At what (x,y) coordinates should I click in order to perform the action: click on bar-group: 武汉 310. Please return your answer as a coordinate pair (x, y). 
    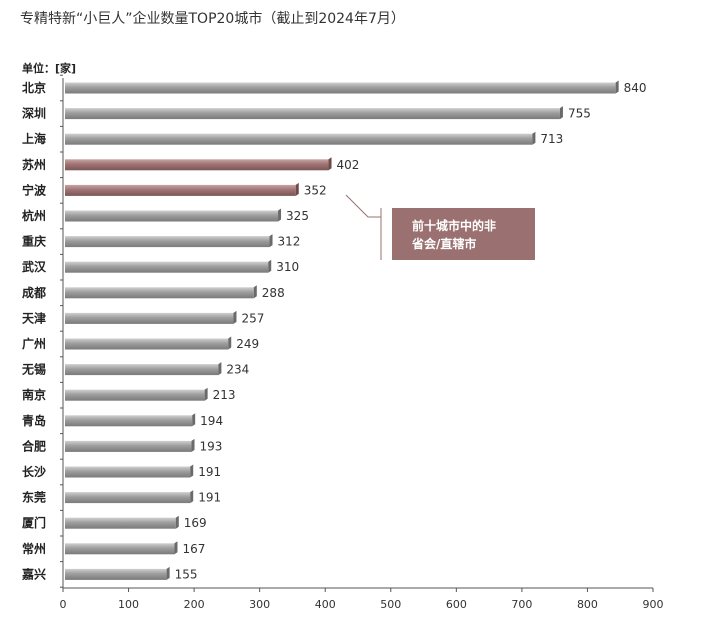
    Looking at the image, I should click on (160, 266).